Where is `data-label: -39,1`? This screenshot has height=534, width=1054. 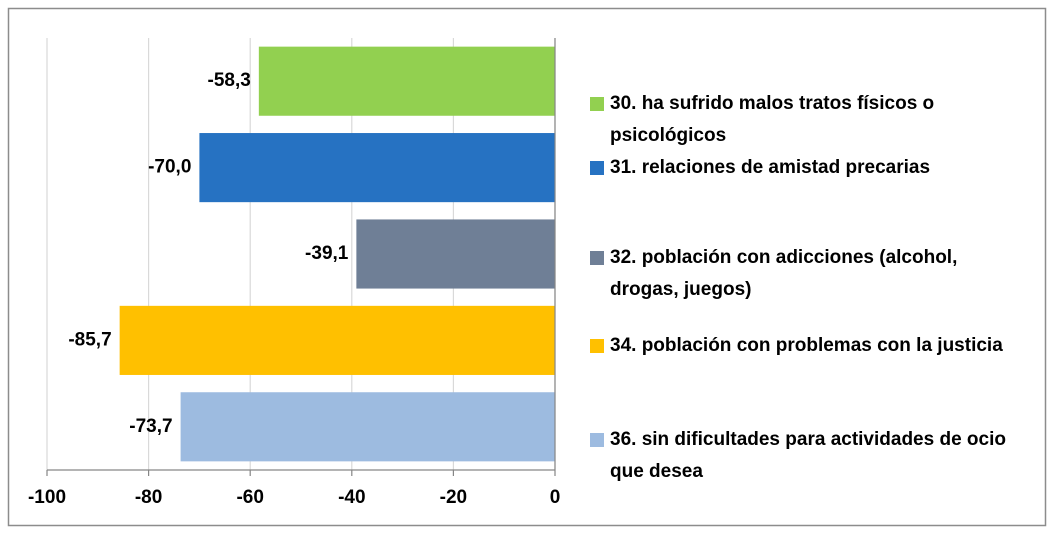 data-label: -39,1 is located at coordinates (327, 253).